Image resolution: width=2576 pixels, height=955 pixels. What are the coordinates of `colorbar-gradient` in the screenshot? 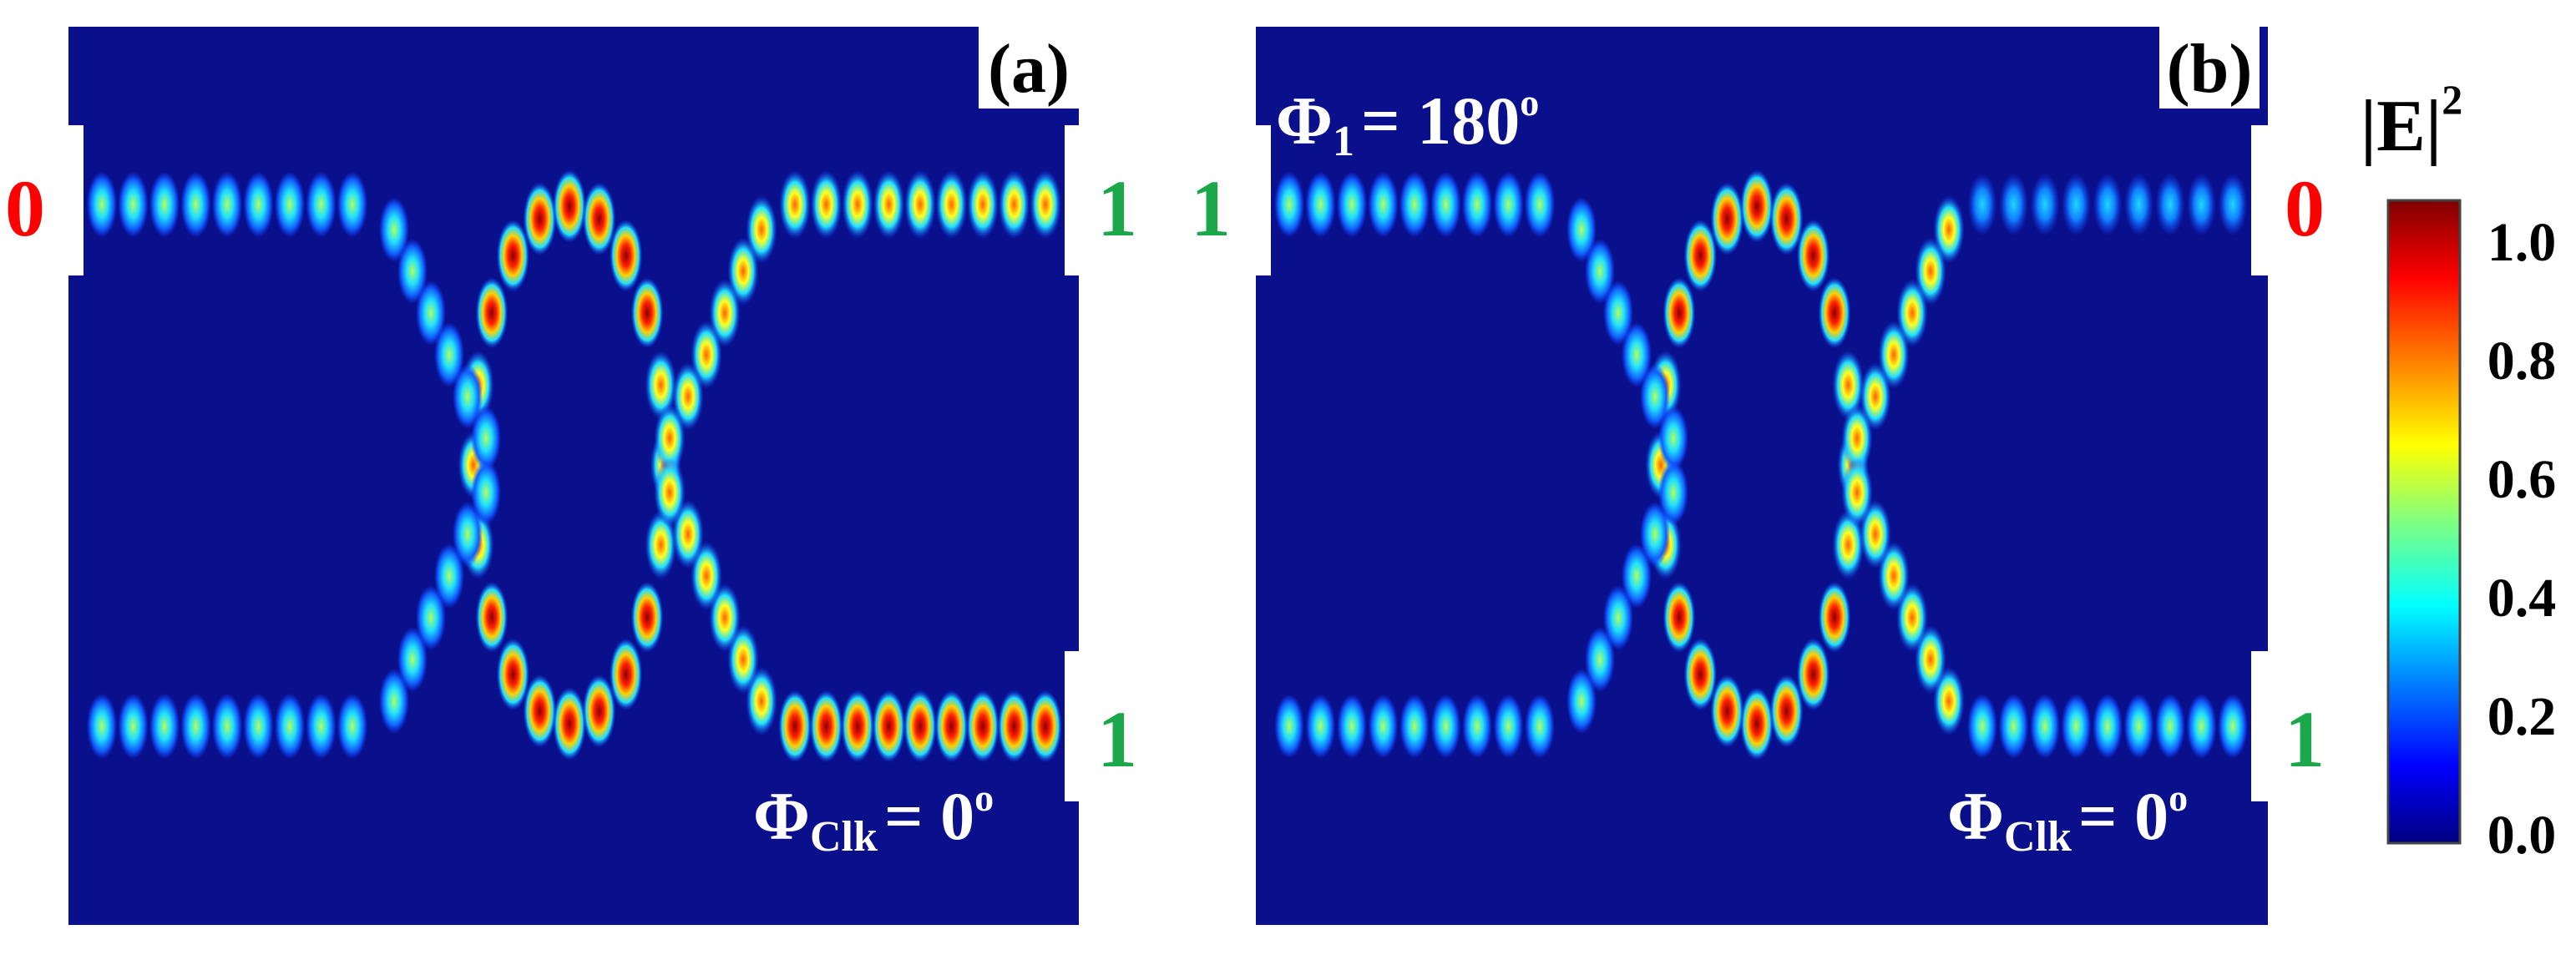 It's located at (2424, 522).